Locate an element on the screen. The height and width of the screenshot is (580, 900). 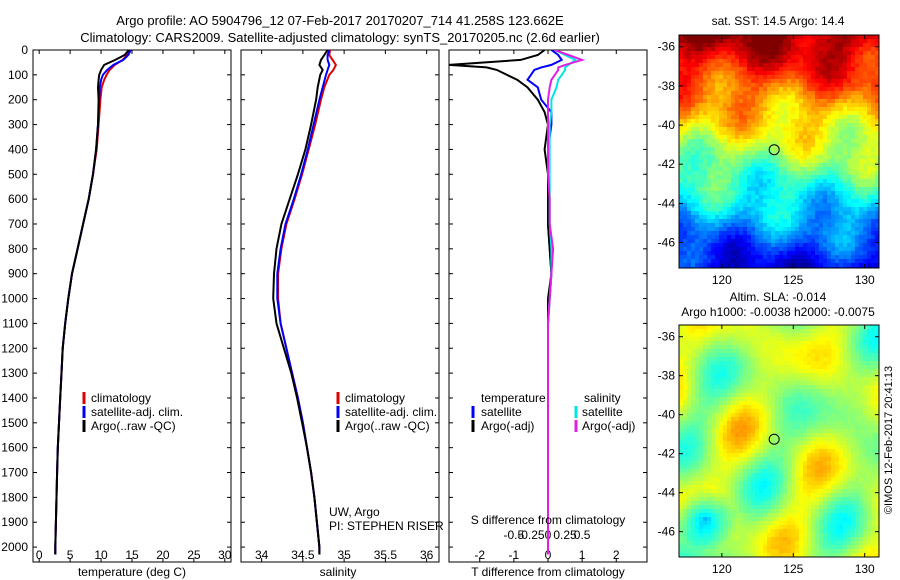
temperature-lines is located at coordinates (93, 302).